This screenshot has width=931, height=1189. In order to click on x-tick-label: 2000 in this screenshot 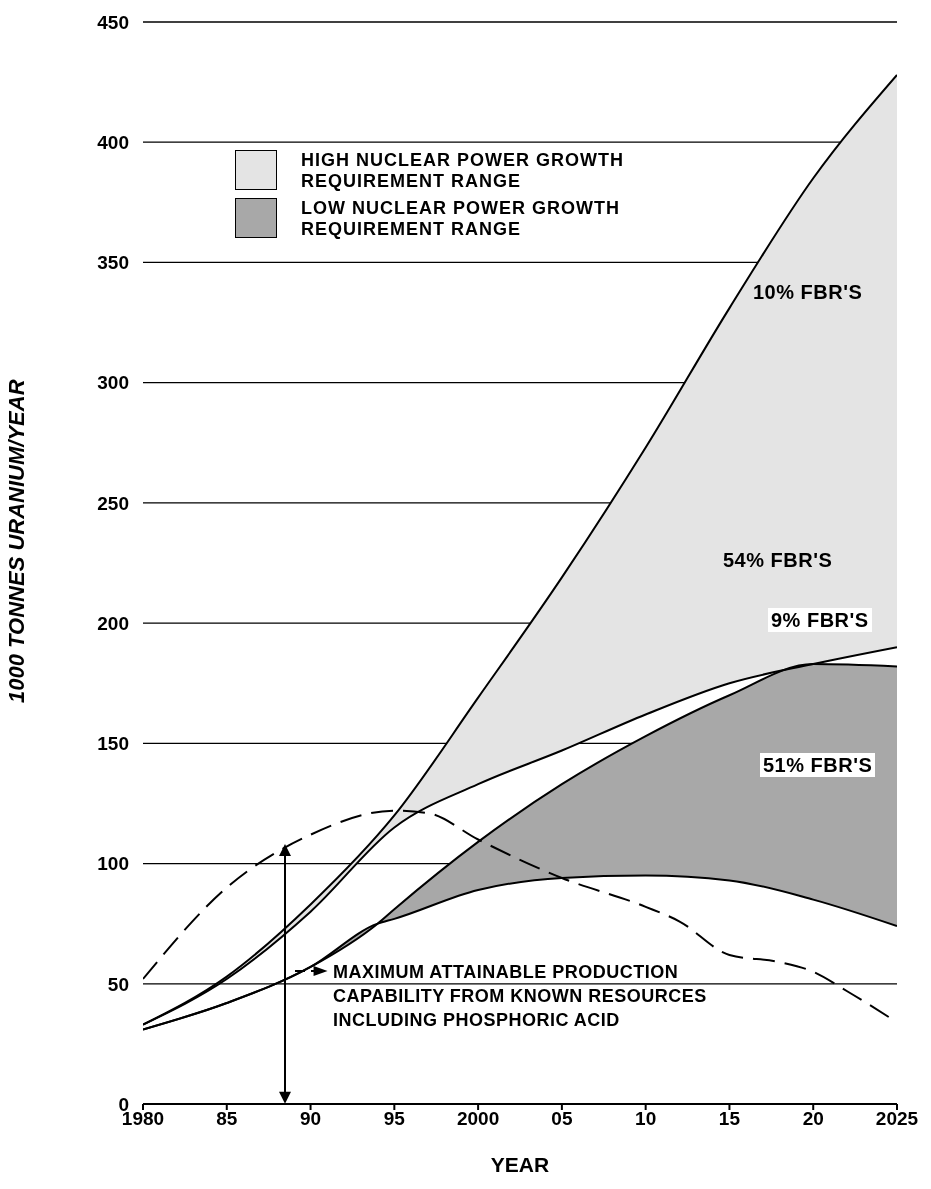, I will do `click(478, 1119)`.